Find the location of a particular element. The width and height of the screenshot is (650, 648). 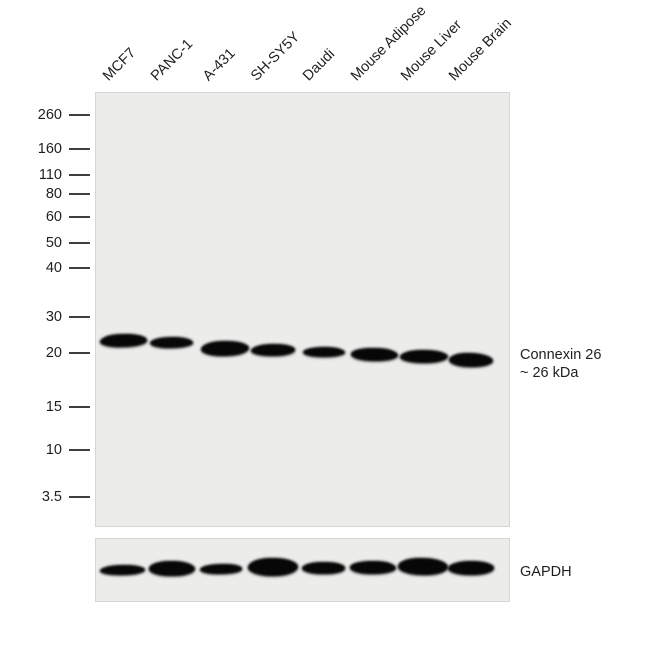

lane-label-panc1: PANC-1 is located at coordinates (172, 60).